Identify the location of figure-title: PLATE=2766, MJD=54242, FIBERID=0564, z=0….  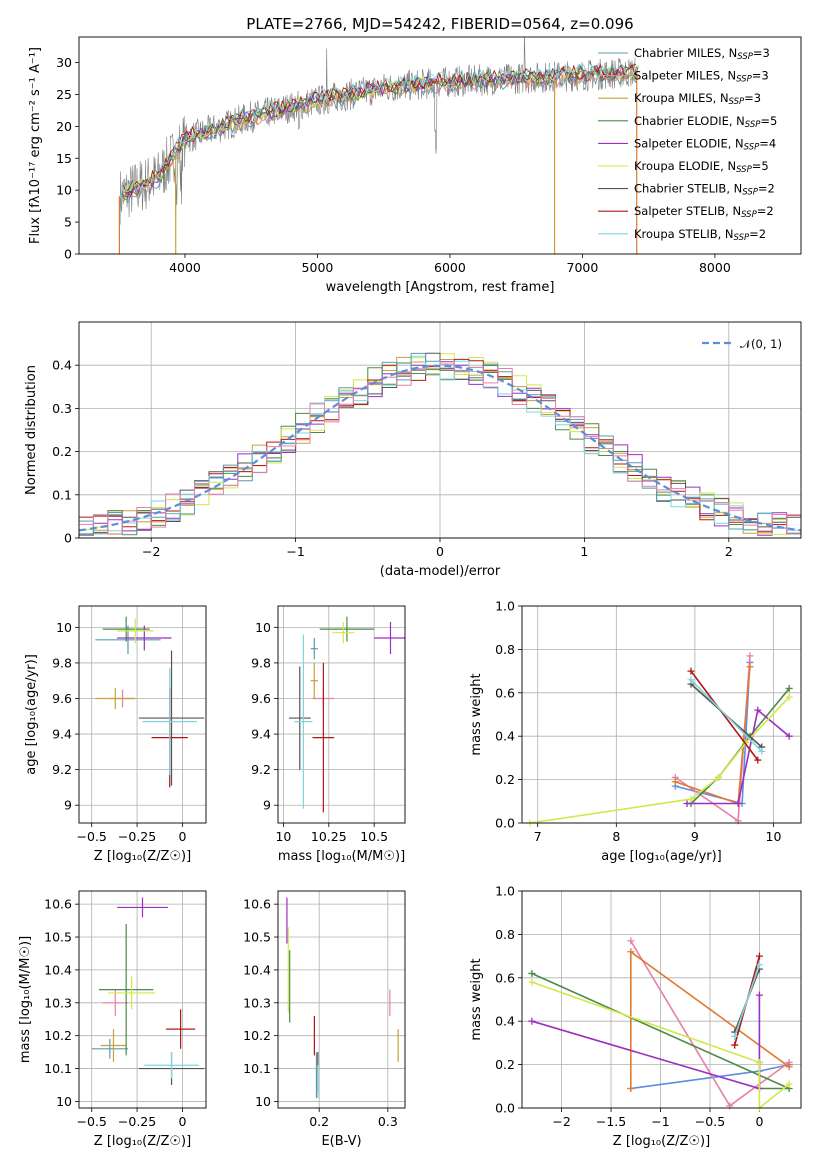
(439, 24).